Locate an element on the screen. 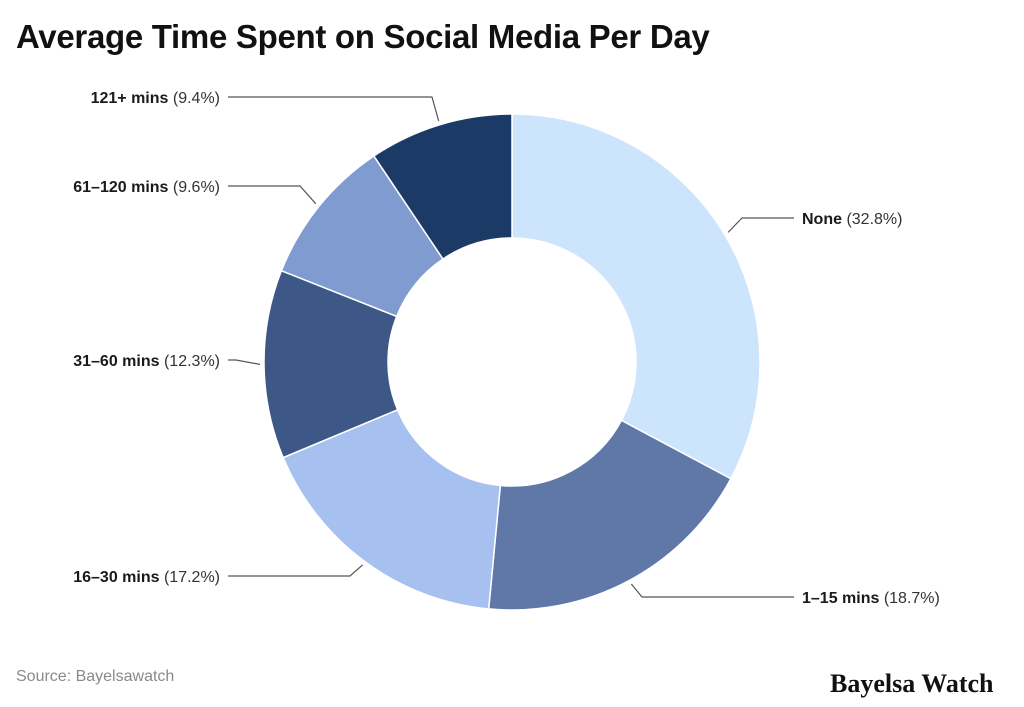 This screenshot has width=1024, height=707. slice-label-name: 61–120 mins is located at coordinates (123, 187).